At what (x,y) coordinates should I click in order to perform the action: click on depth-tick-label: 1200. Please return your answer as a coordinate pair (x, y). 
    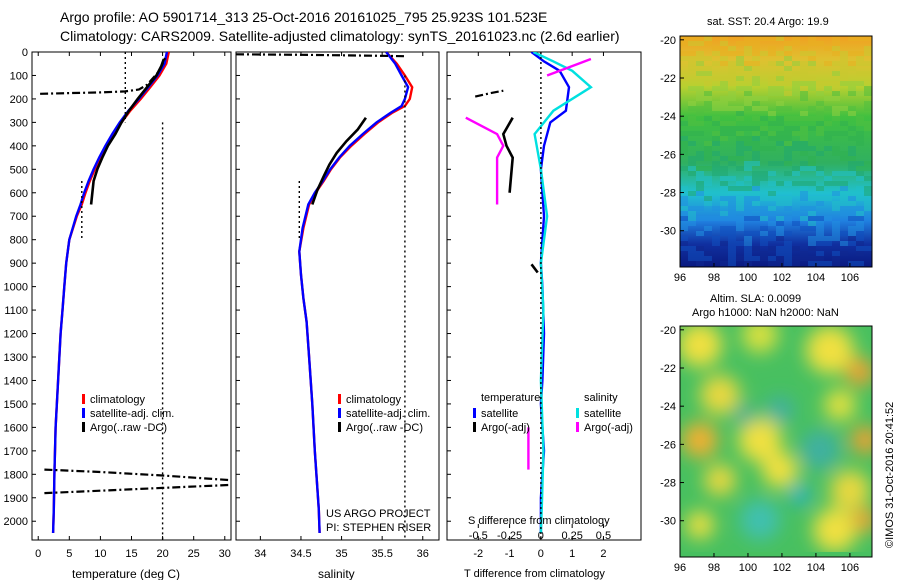
    Looking at the image, I should click on (16, 335).